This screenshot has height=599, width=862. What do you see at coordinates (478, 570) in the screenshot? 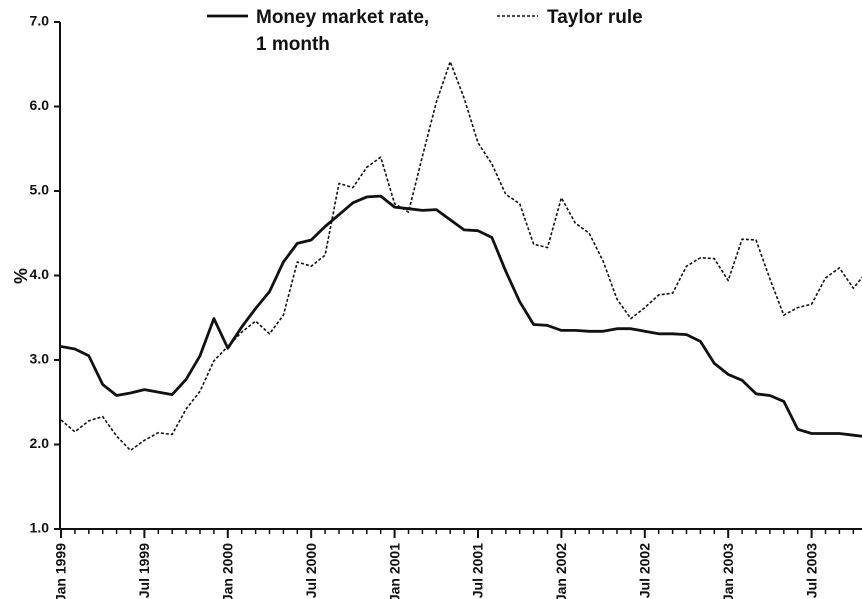
I see `x-tick-label: Jul 2001` at bounding box center [478, 570].